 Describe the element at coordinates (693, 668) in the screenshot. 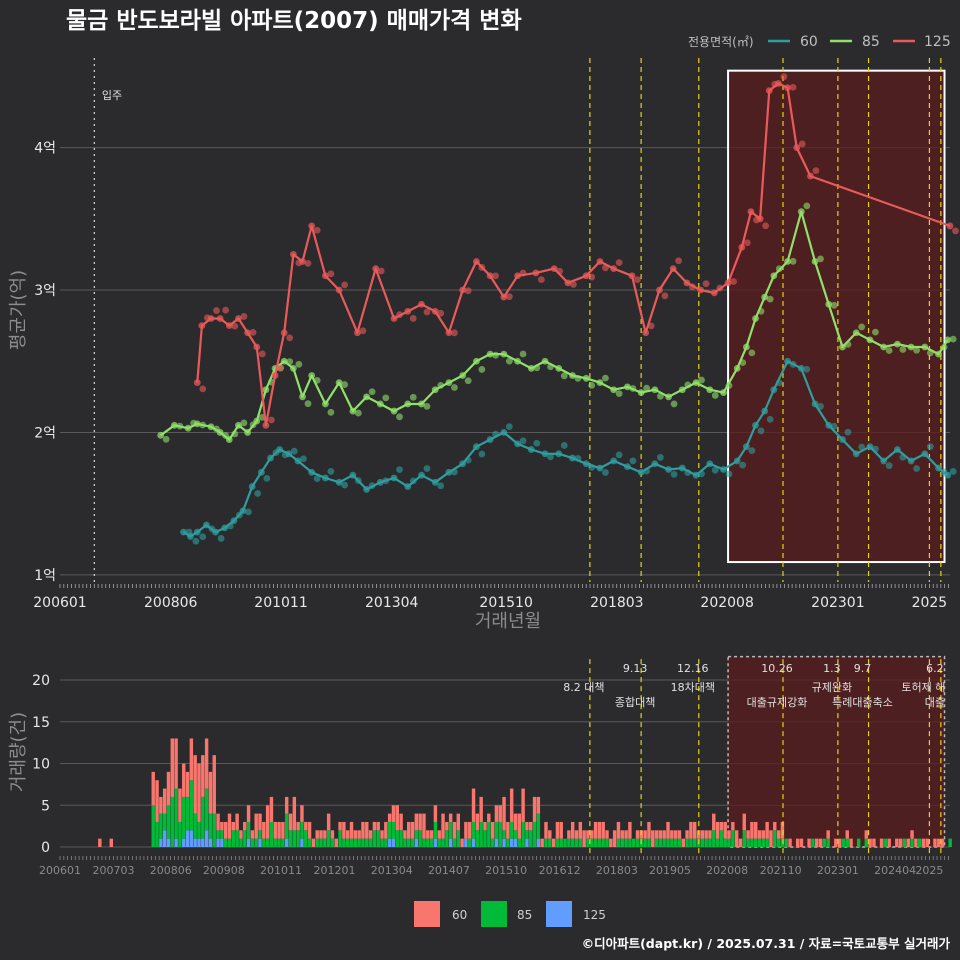

I see `policy-date-2: 12.16` at that location.